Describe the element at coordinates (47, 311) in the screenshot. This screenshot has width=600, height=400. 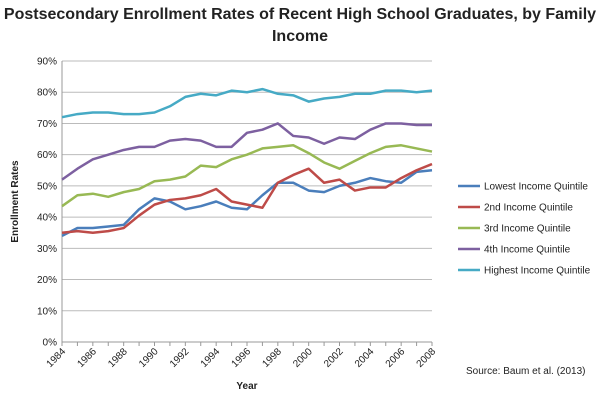
I see `y-tick-label: 10%` at that location.